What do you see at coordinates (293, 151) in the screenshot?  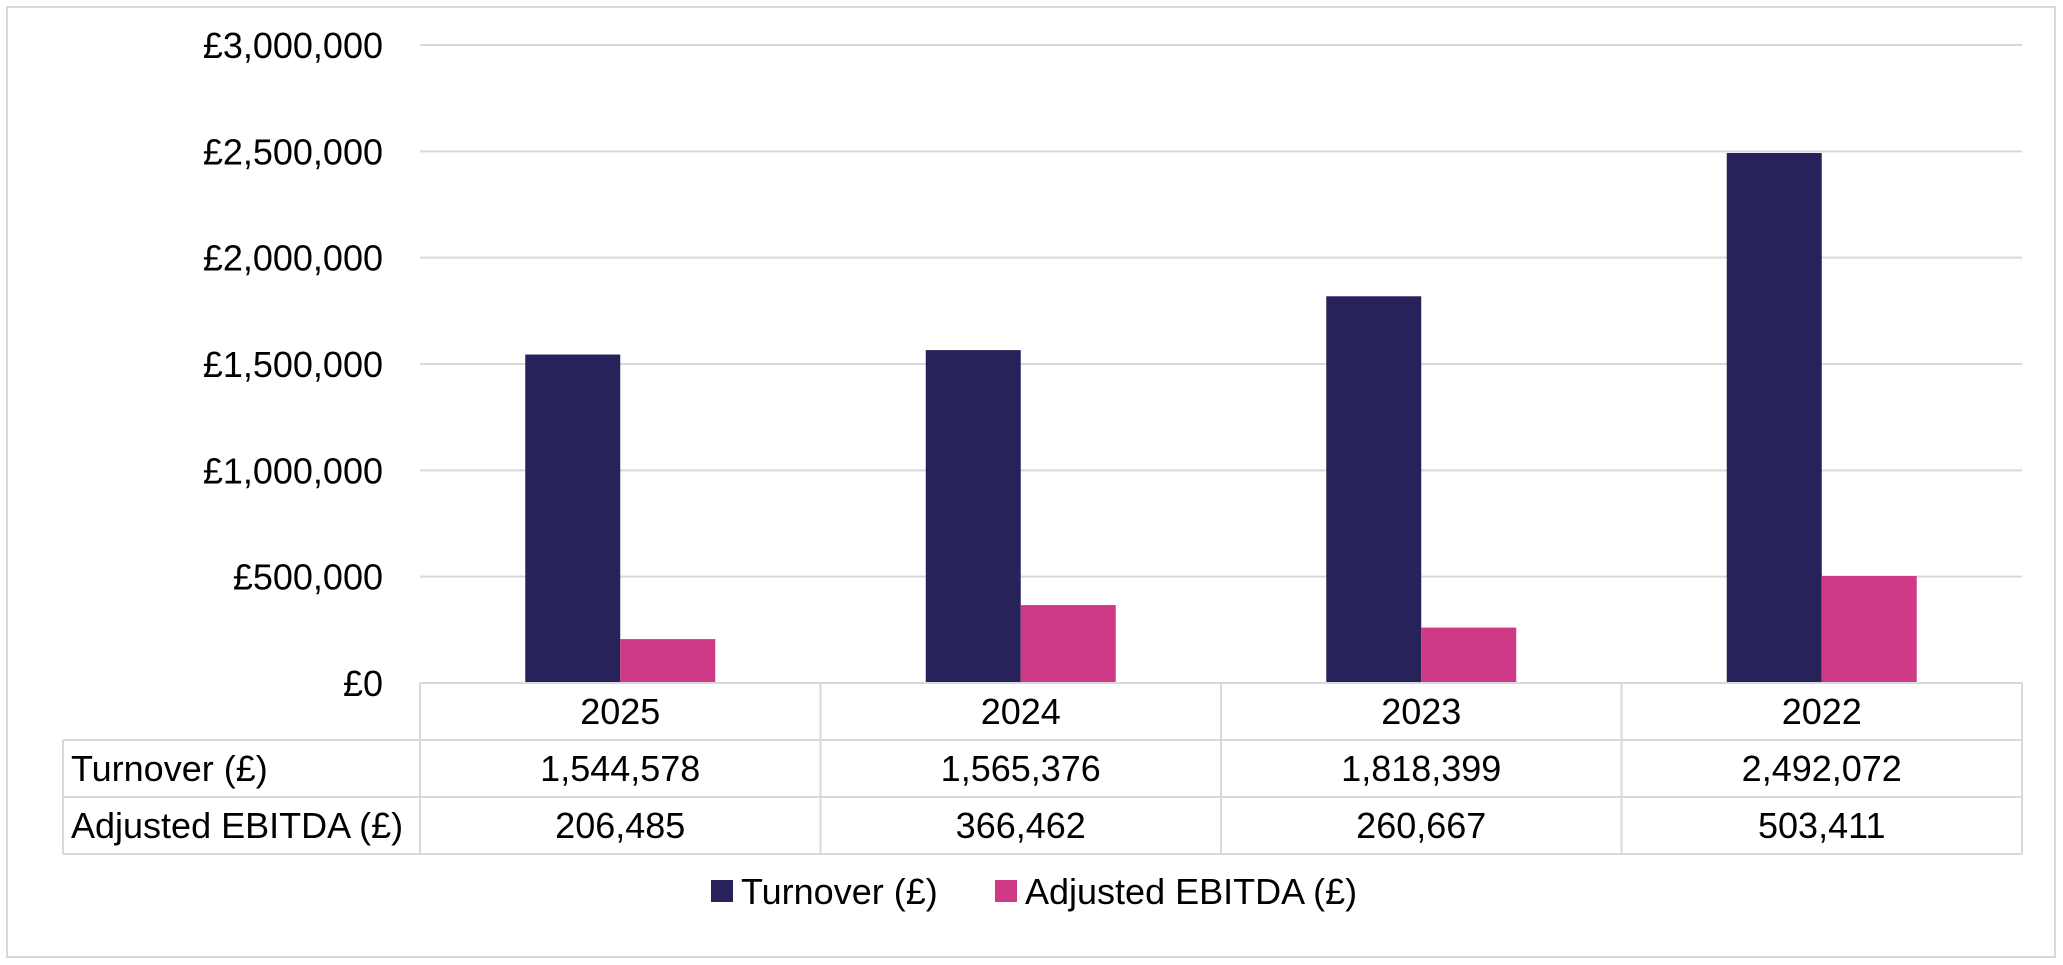 I see `y-tick-label: £2,500,000` at bounding box center [293, 151].